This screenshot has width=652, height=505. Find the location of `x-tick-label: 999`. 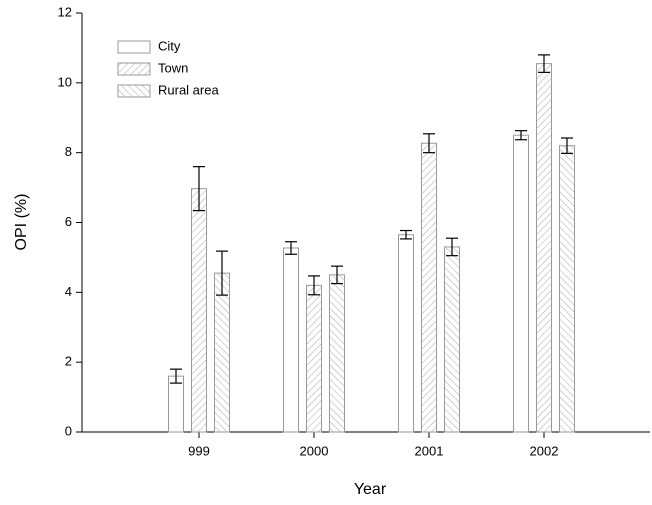

x-tick-label: 999 is located at coordinates (199, 450).